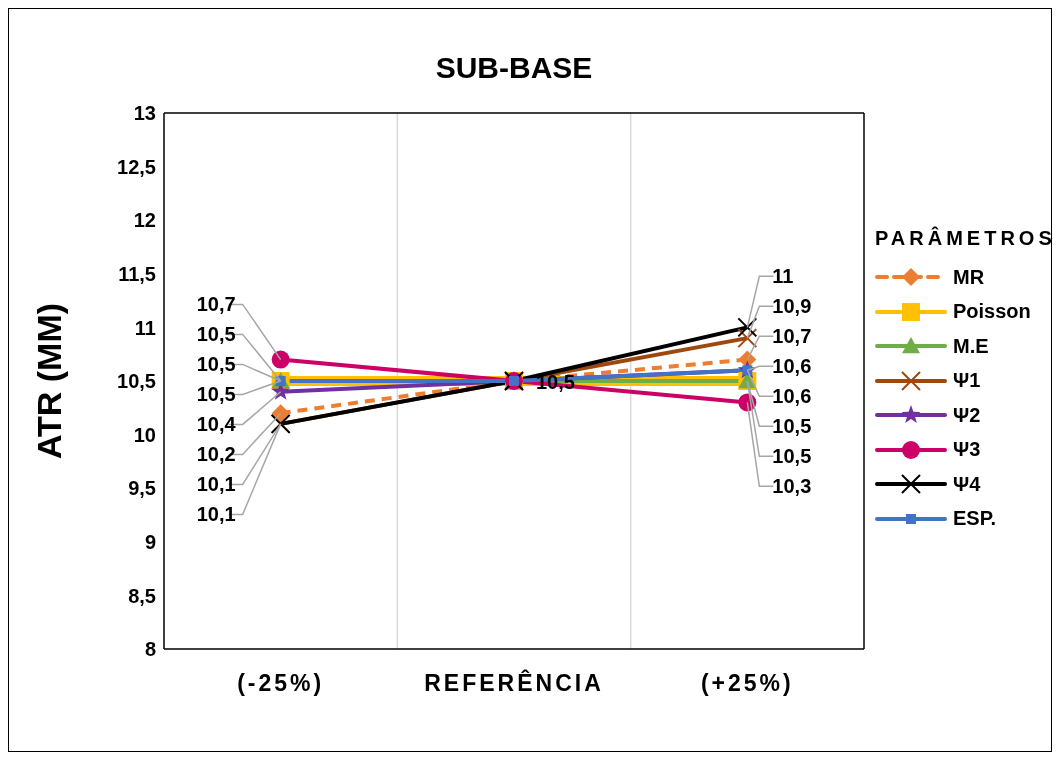  Describe the element at coordinates (792, 306) in the screenshot. I see `data-label: 10,9` at that location.